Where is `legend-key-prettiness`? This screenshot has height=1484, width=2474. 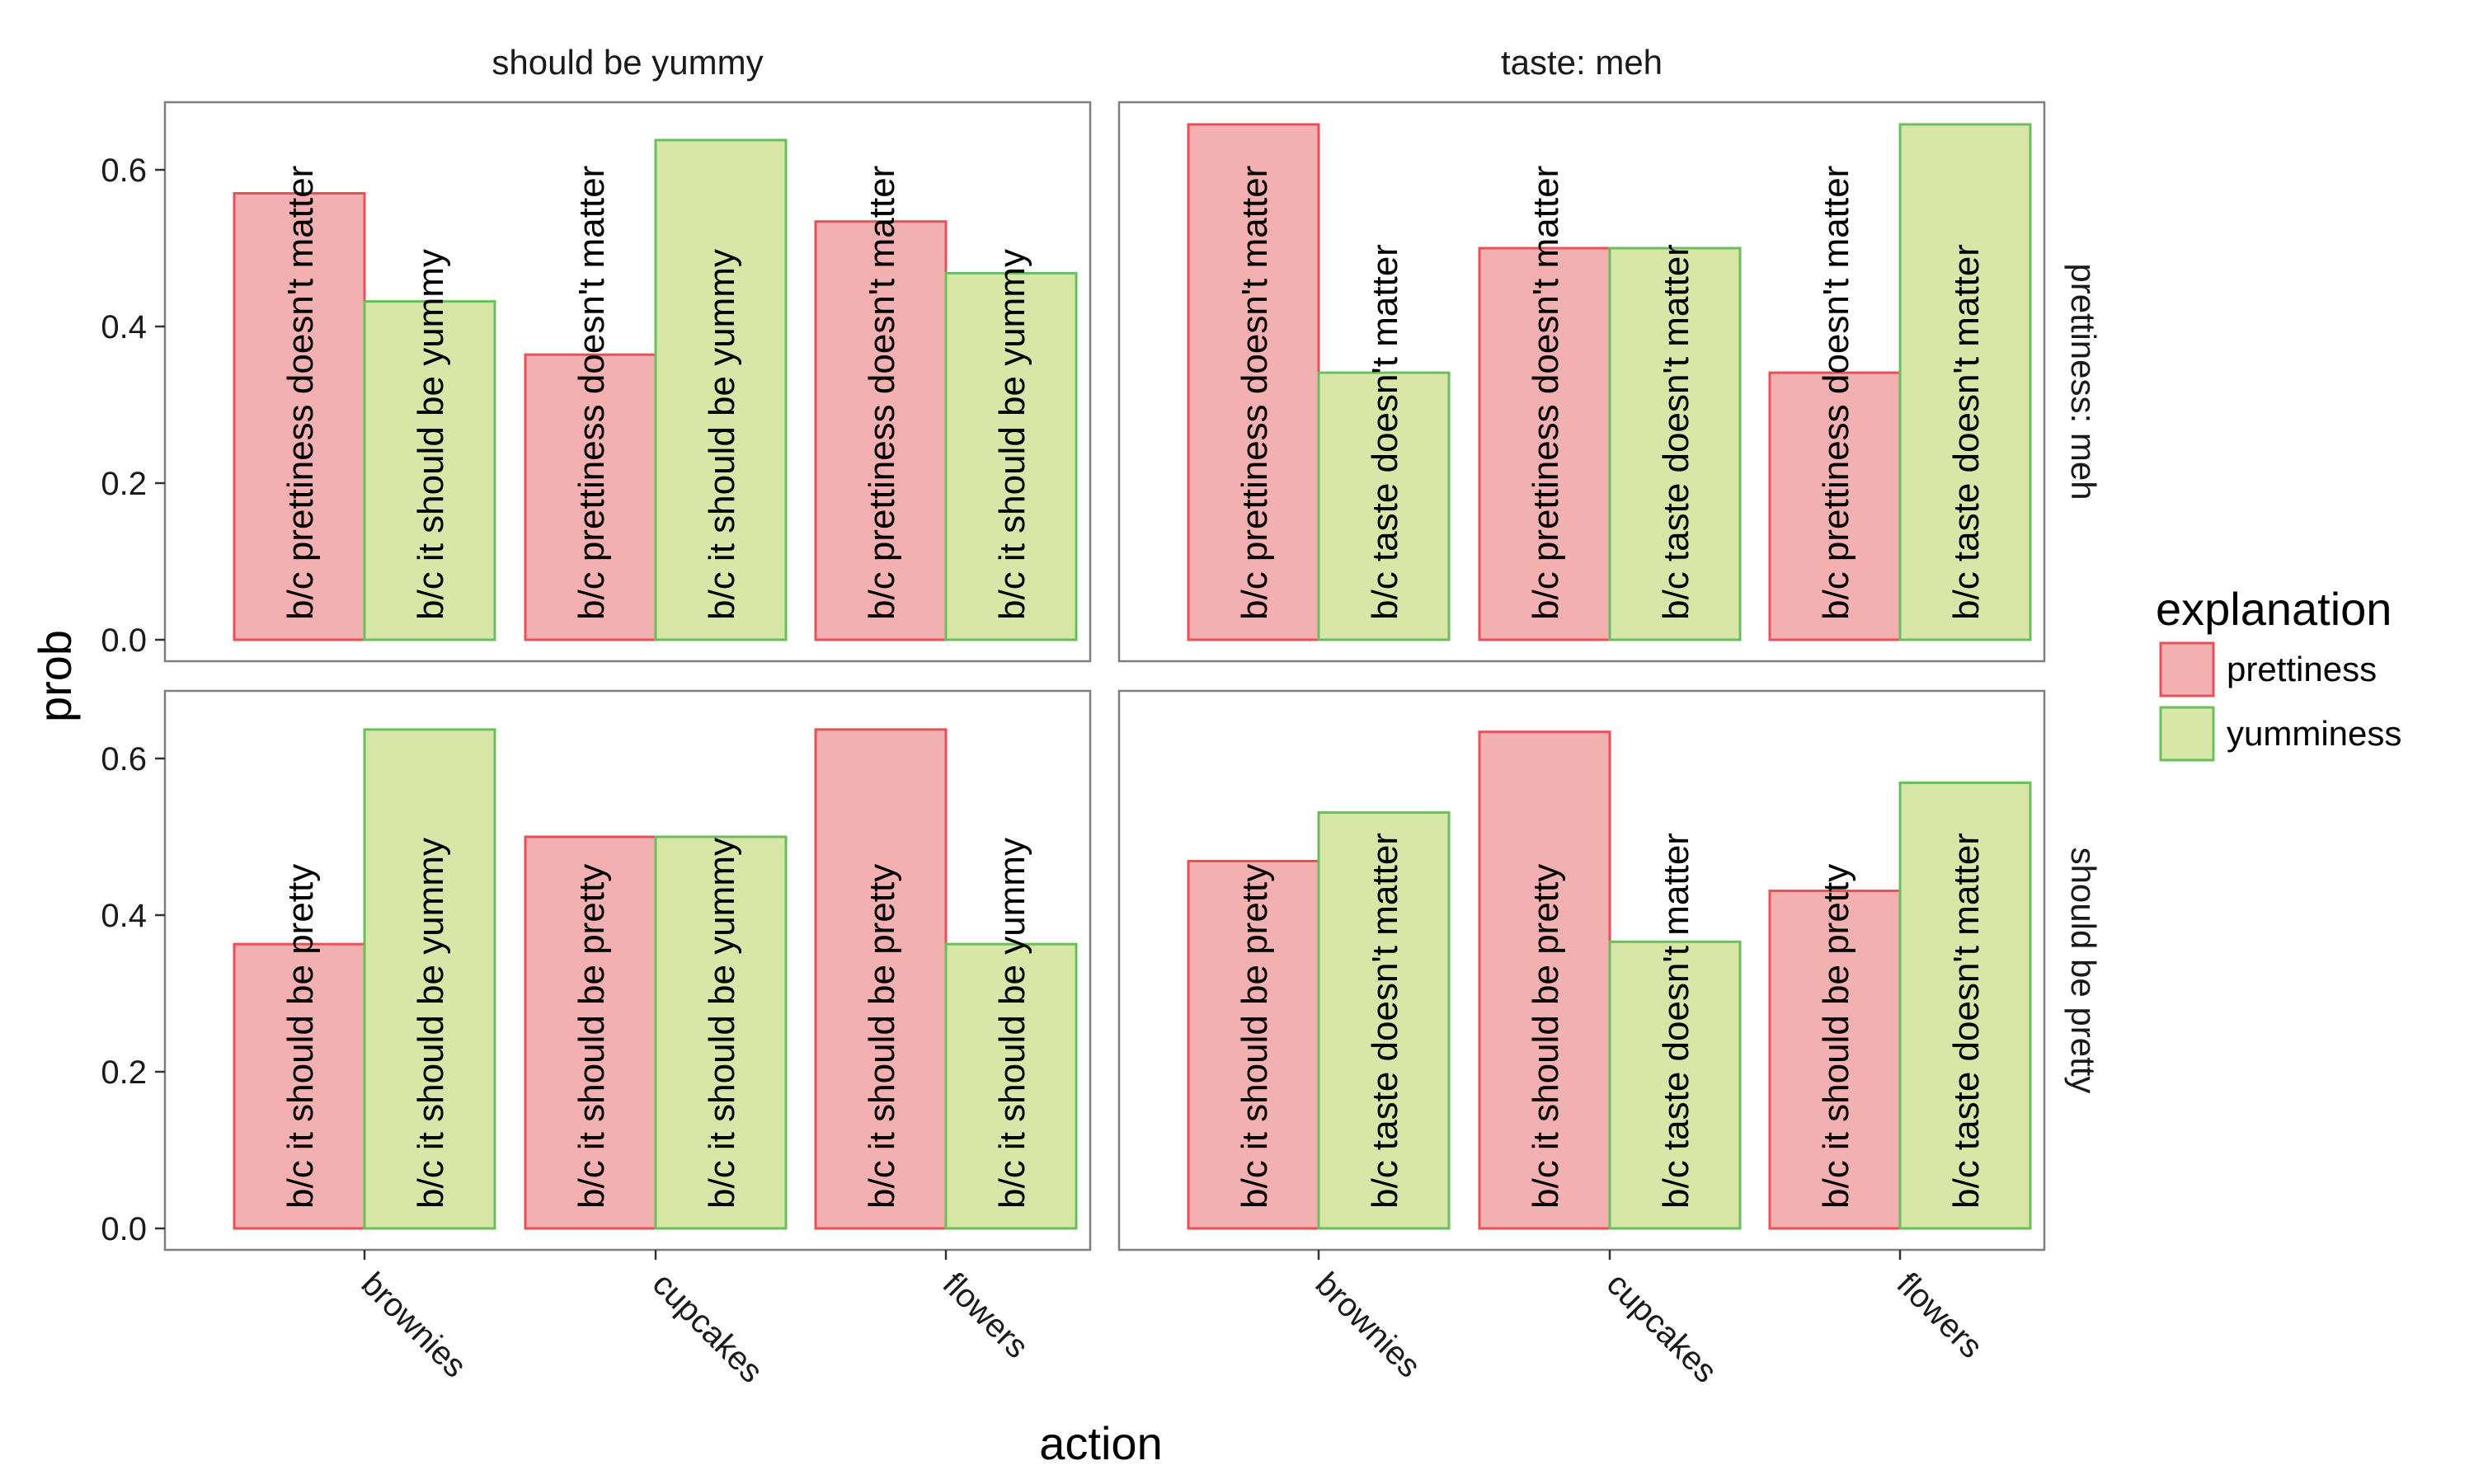
legend-key-prettiness is located at coordinates (2187, 669).